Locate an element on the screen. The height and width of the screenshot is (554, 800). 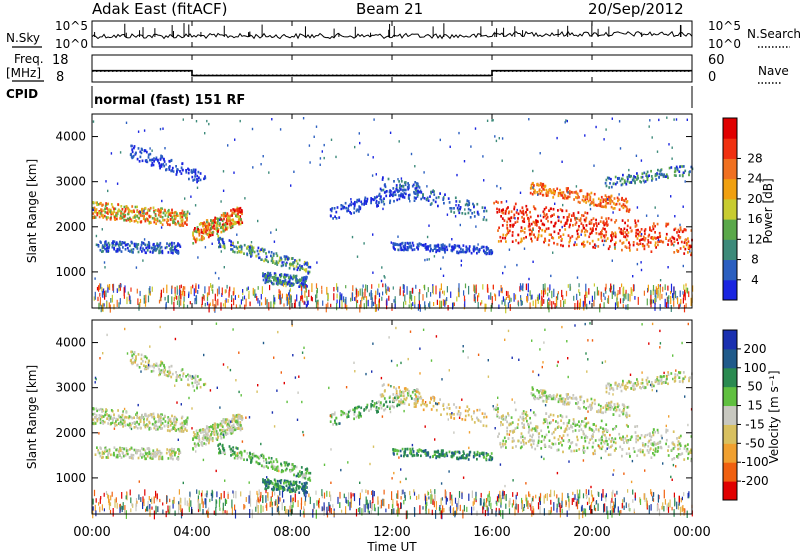
power-ytick-label: 3000 is located at coordinates (70, 182).